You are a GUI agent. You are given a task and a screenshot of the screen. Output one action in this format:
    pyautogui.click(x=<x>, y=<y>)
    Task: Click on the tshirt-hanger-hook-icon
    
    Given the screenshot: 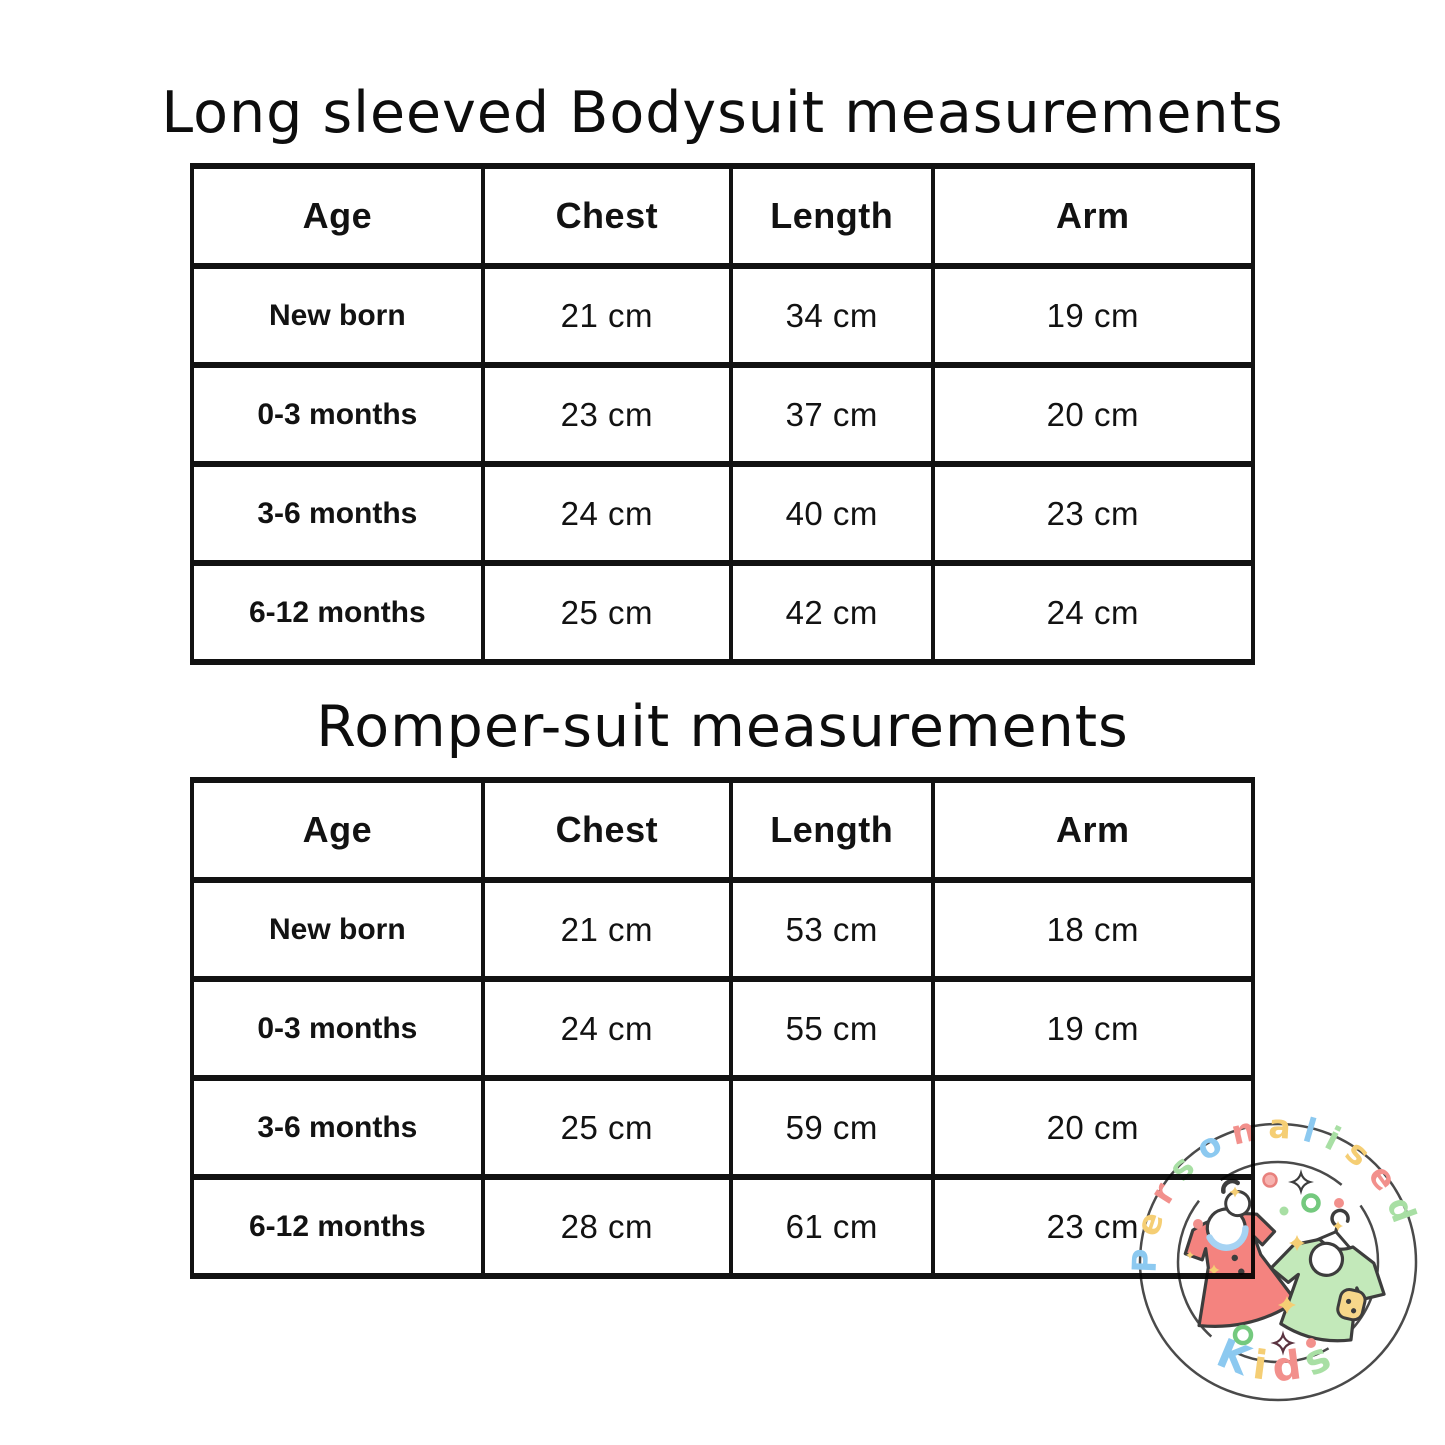 What is the action you would take?
    pyautogui.click(x=1340, y=1221)
    